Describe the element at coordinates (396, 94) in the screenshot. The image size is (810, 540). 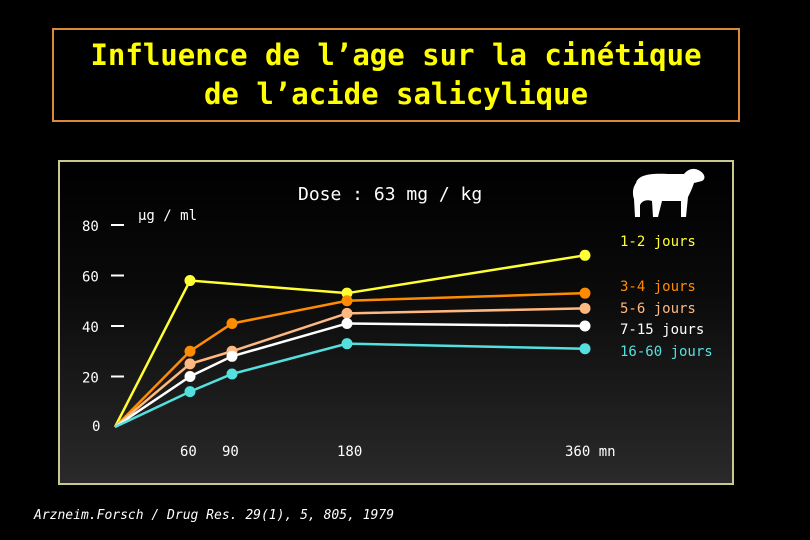
I see `title-line-2: de l’acide salicylique` at that location.